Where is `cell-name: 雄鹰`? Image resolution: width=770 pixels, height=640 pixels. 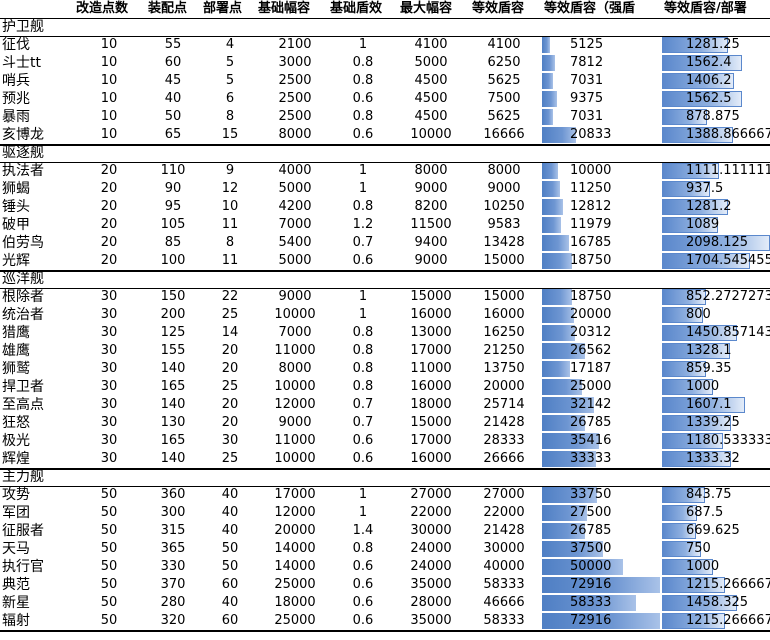
cell-name: 雄鹰 is located at coordinates (16, 351).